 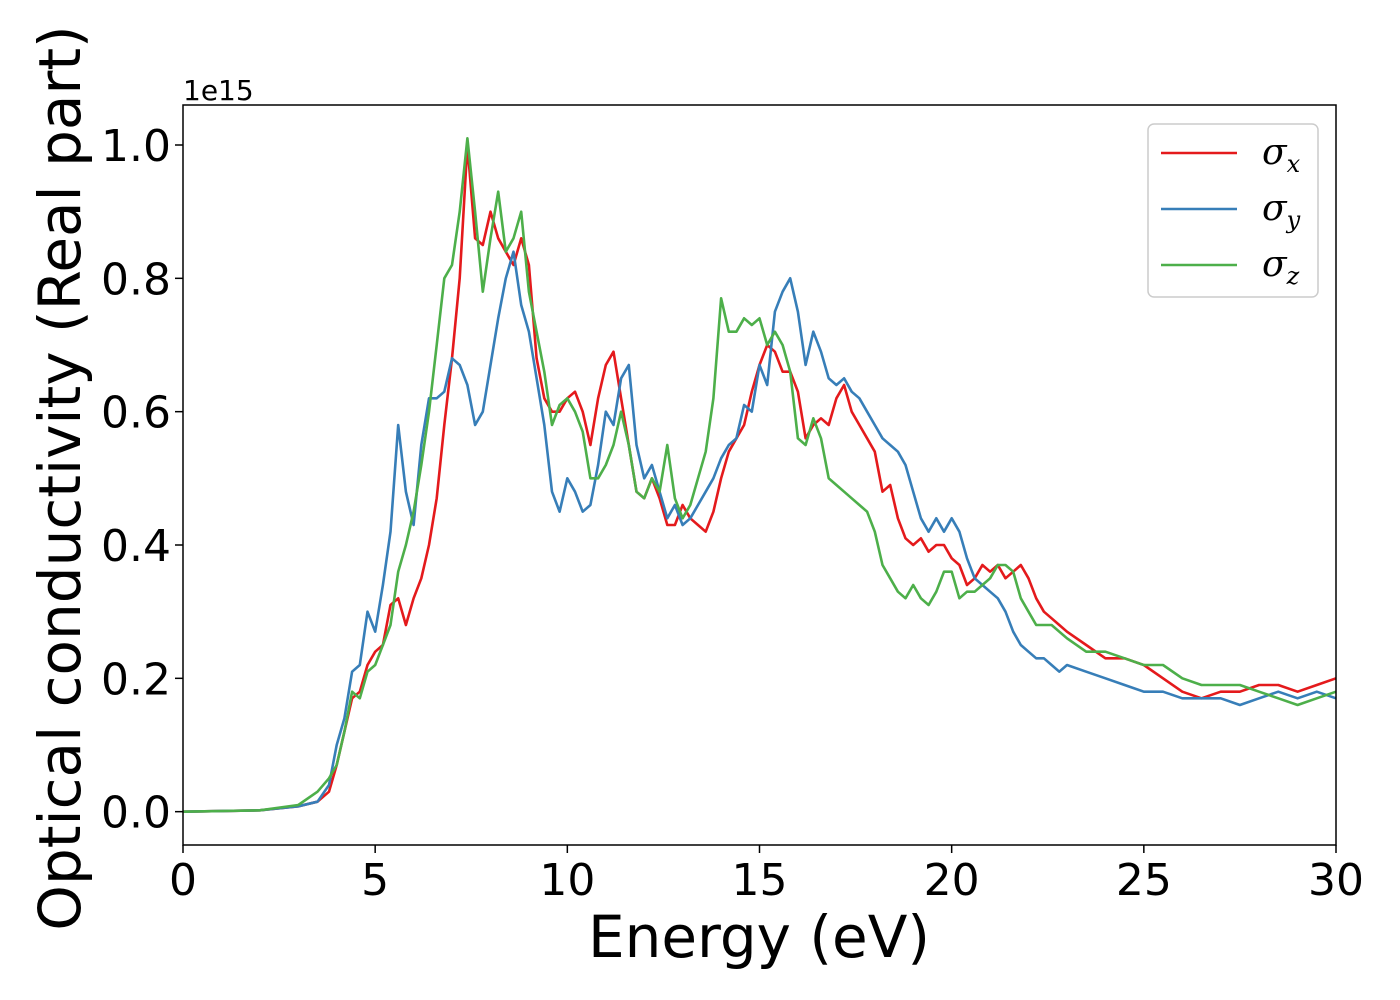 I want to click on x-tick-label: 15, so click(x=760, y=880).